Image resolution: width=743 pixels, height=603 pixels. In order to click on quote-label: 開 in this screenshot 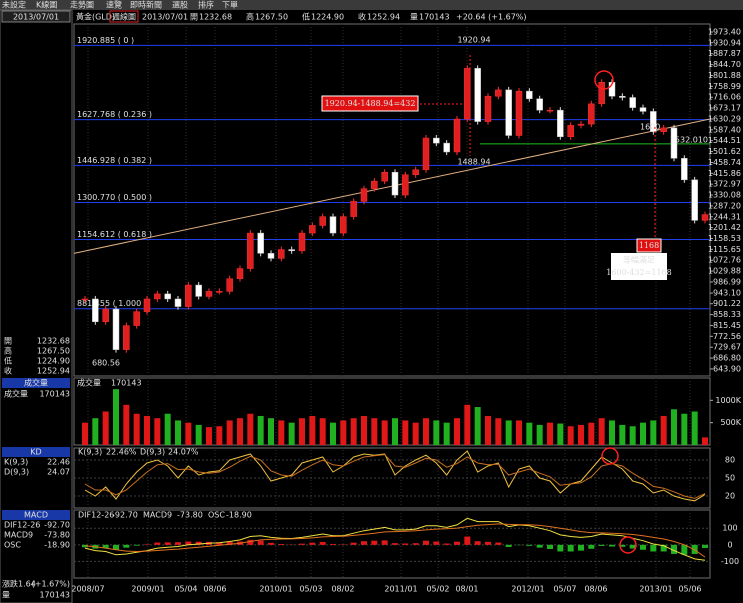, I will do `click(8, 341)`.